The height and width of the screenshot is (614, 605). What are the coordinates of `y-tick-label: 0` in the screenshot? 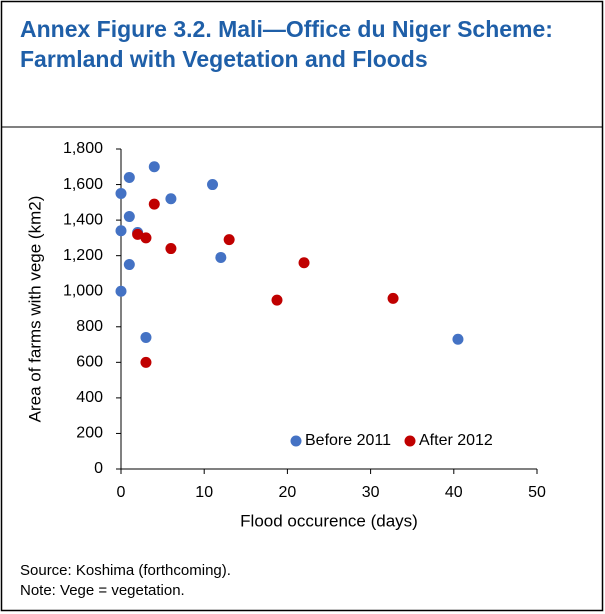 It's located at (98, 468).